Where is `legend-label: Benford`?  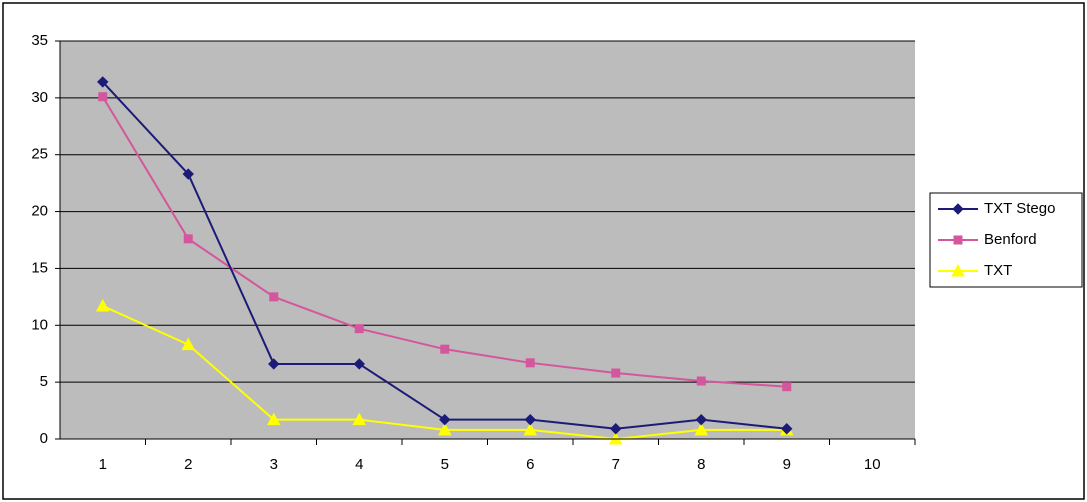
legend-label: Benford is located at coordinates (1010, 239).